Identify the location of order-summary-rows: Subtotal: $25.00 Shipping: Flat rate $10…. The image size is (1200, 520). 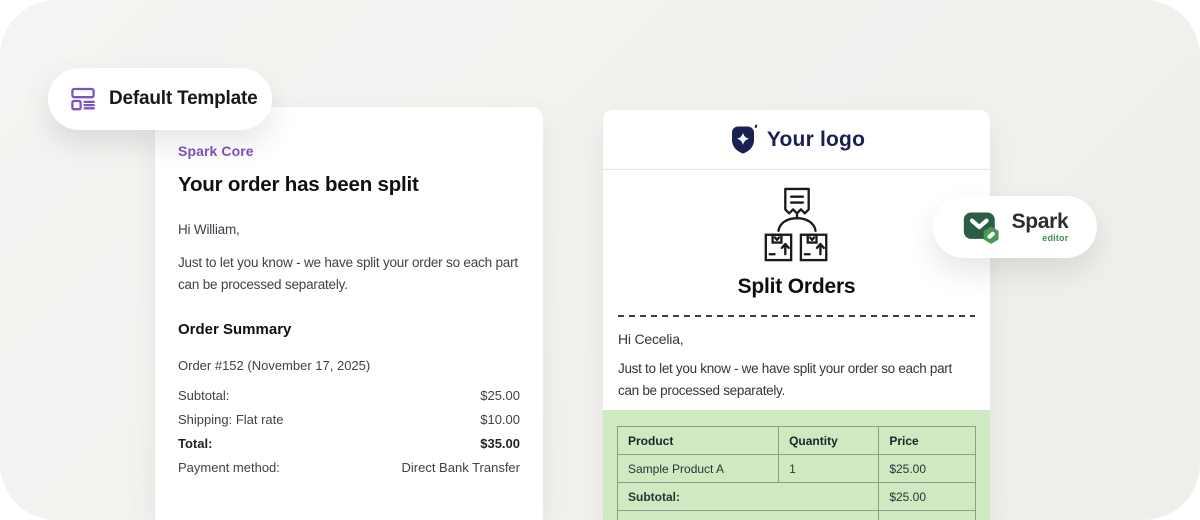
(349, 436).